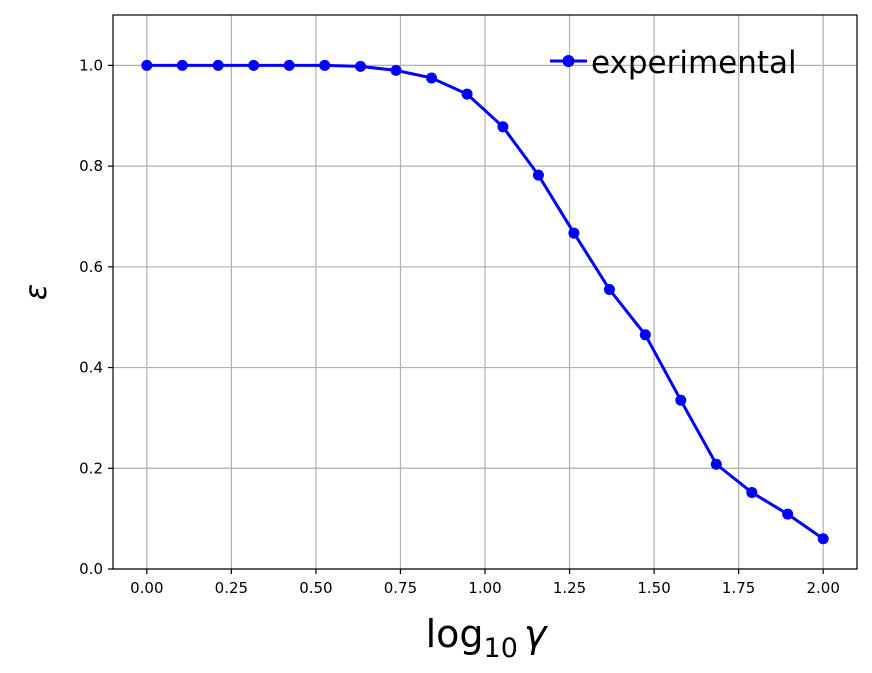 The width and height of the screenshot is (872, 673). What do you see at coordinates (568, 61) in the screenshot?
I see `legend-marker-swatch` at bounding box center [568, 61].